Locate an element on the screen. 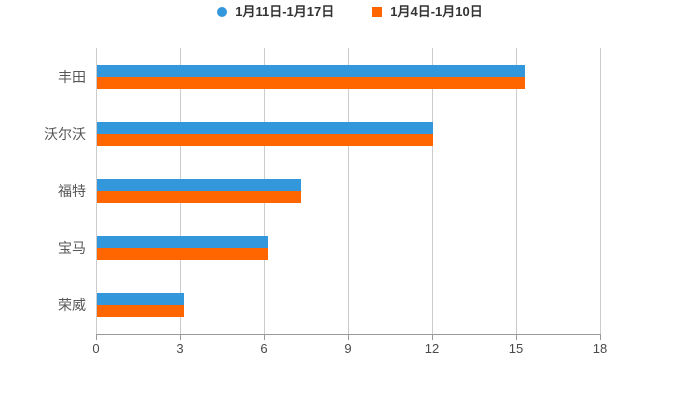 The height and width of the screenshot is (400, 700). x-axis-tick-label: 0 is located at coordinates (96, 348).